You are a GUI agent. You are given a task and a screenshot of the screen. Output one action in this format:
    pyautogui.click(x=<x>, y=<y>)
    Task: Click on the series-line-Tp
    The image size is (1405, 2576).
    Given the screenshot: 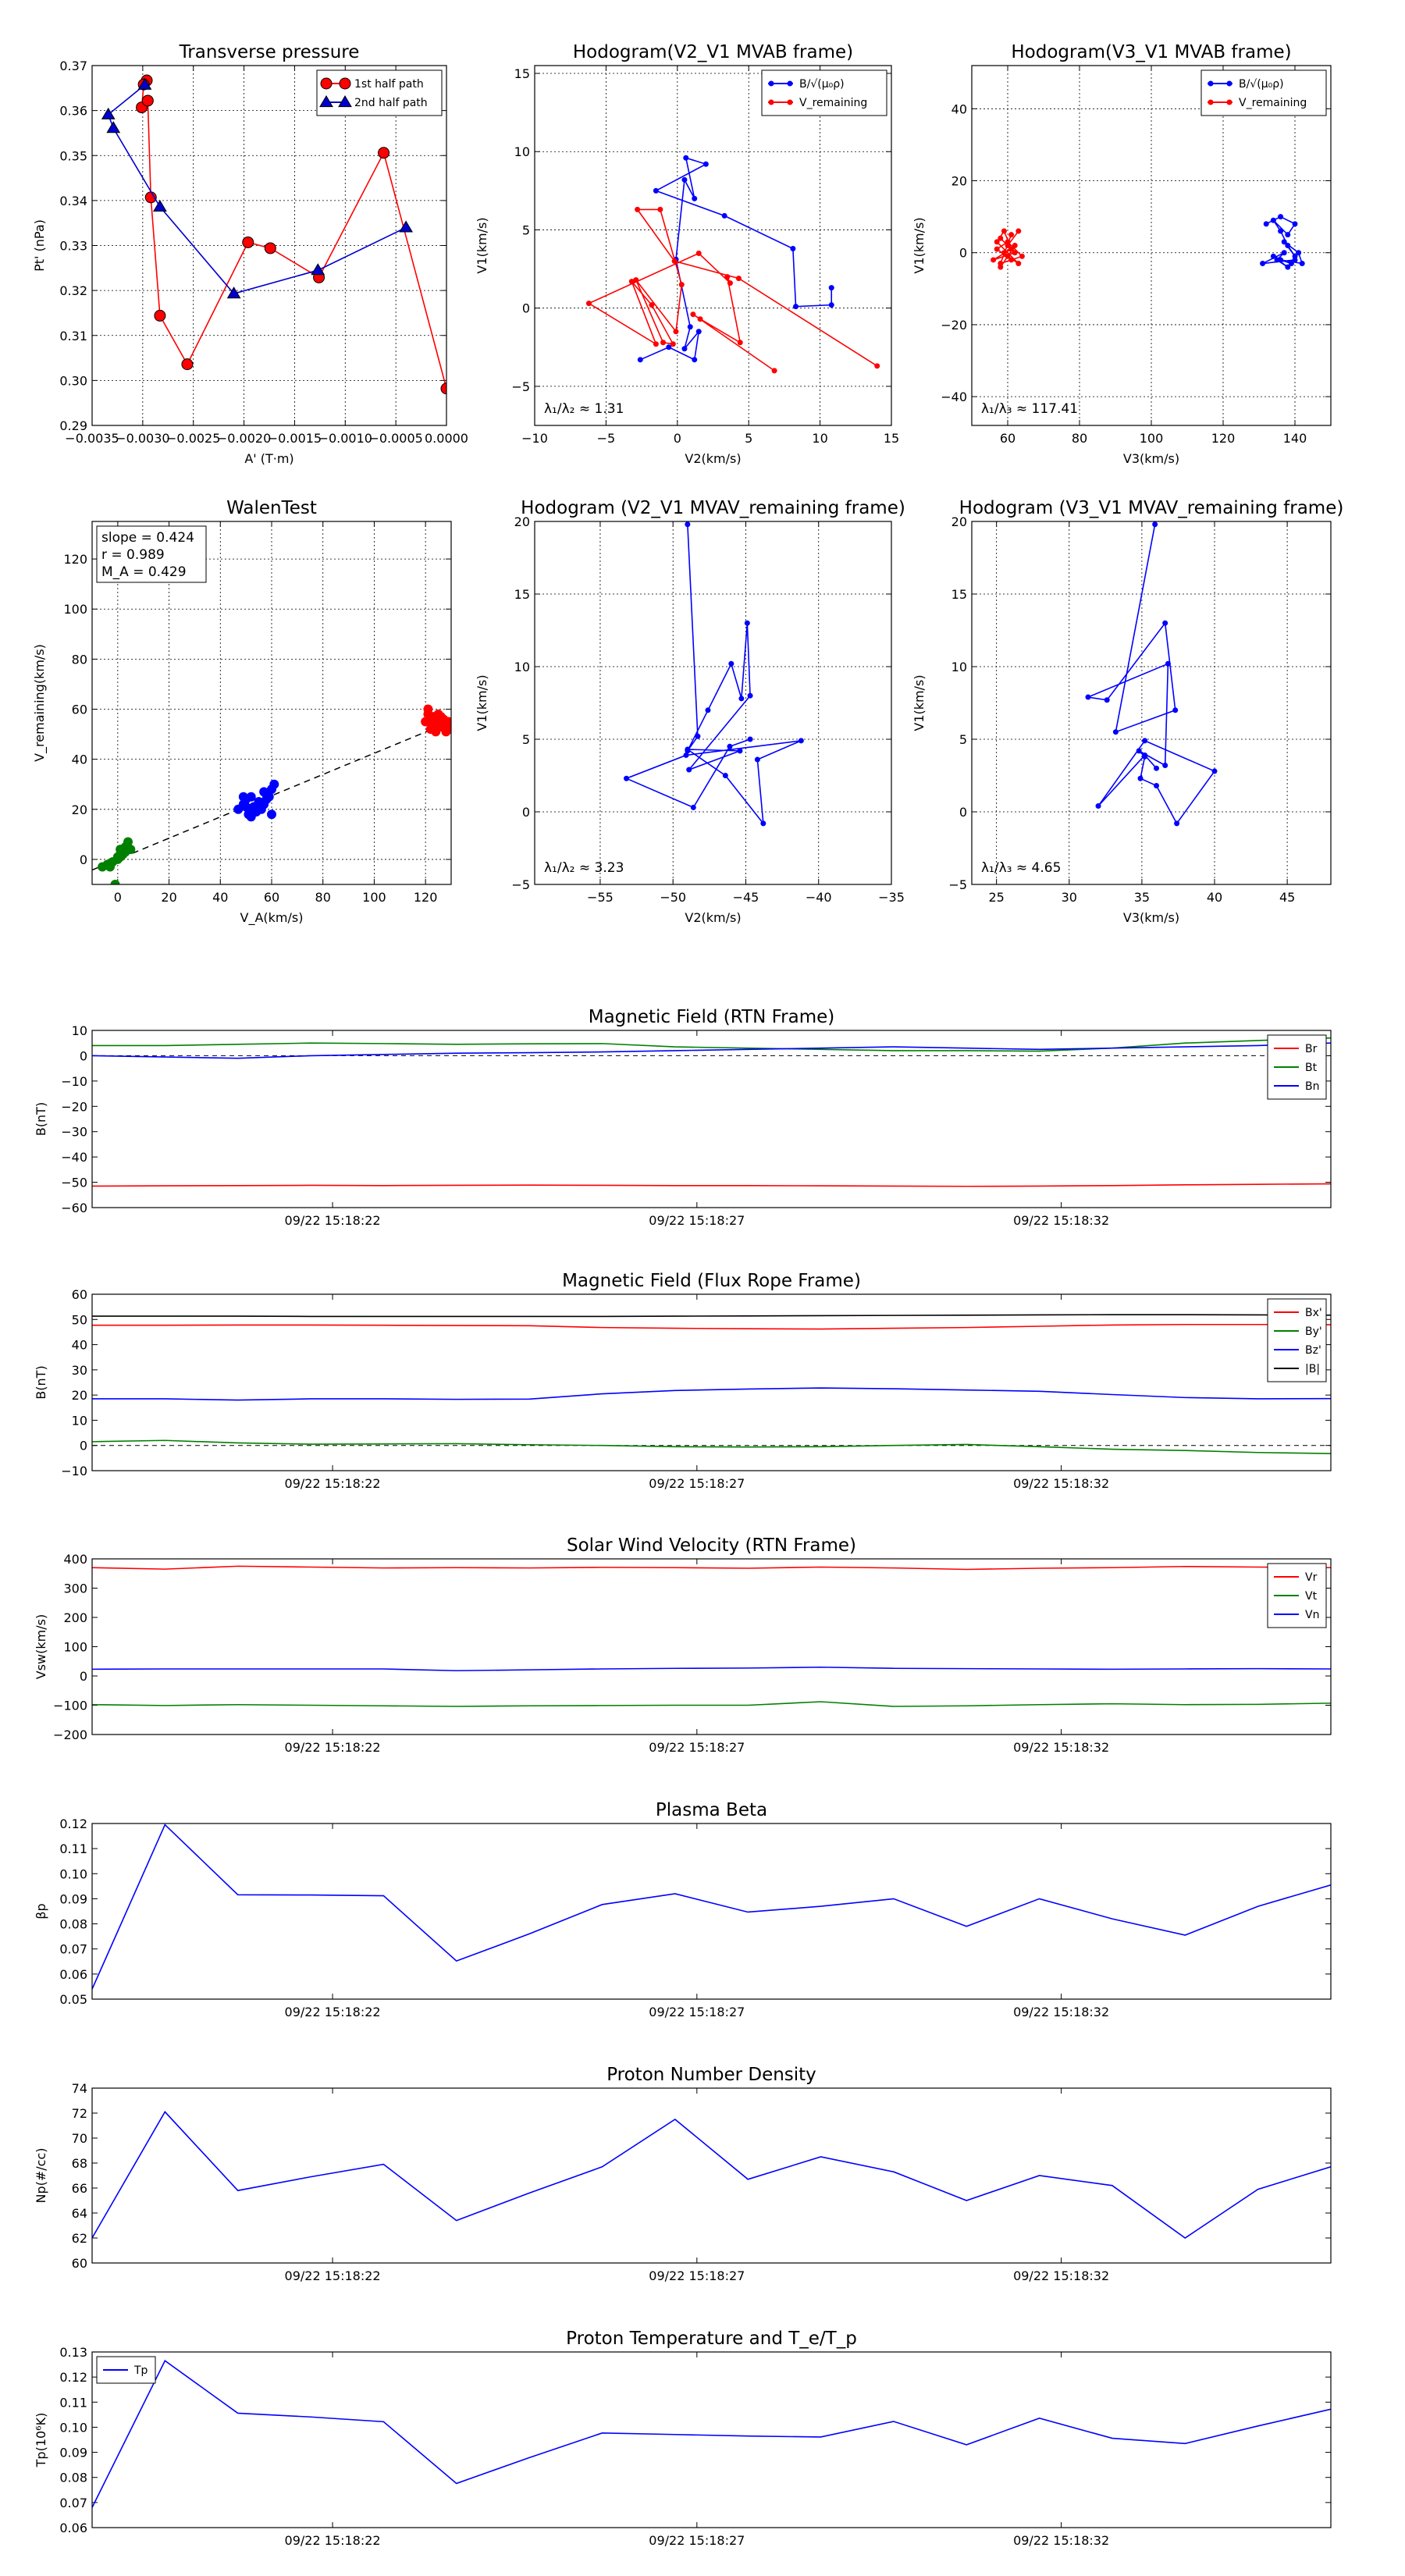 What is the action you would take?
    pyautogui.click(x=712, y=2434)
    